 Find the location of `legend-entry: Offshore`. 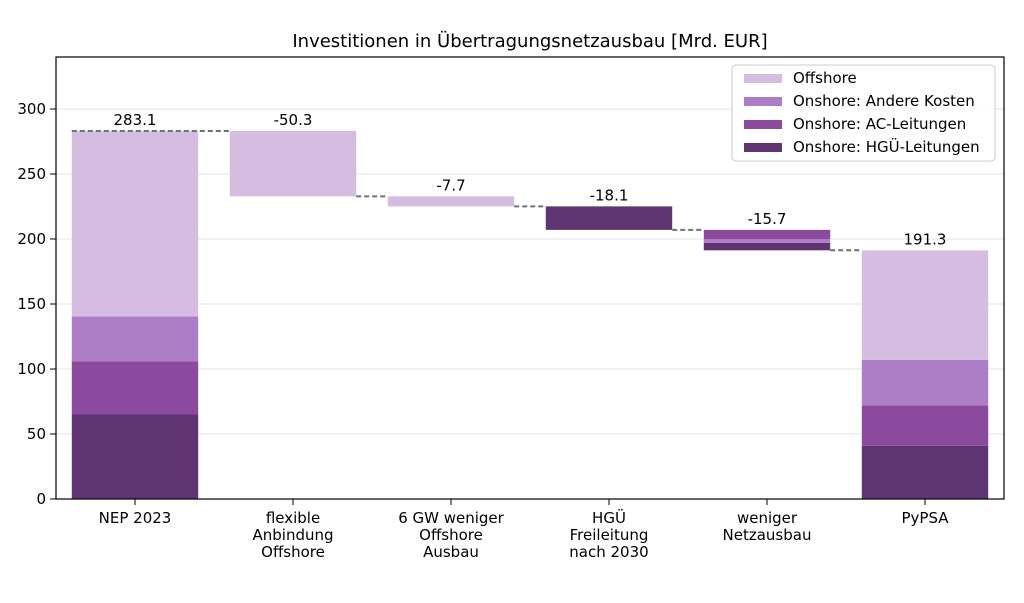

legend-entry: Offshore is located at coordinates (825, 78).